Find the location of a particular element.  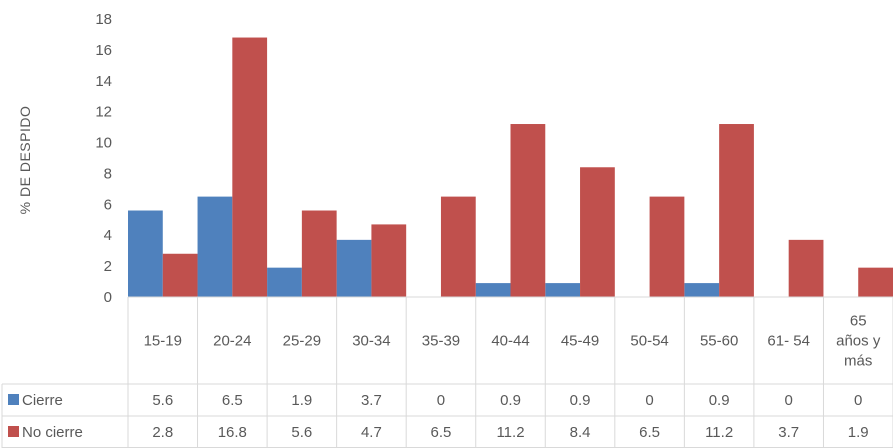

y-tick-label: 10 is located at coordinates (103, 143).